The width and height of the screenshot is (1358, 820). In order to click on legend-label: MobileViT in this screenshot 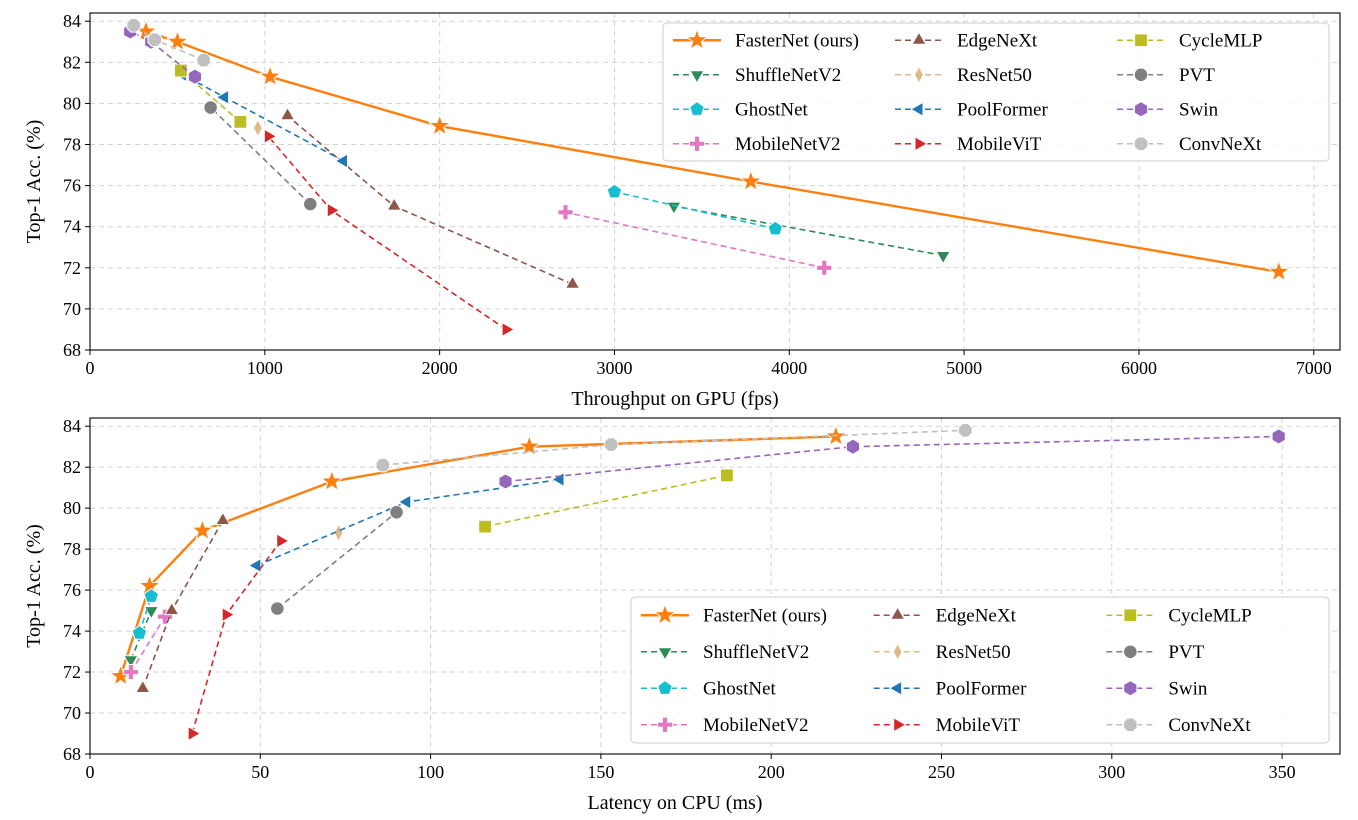, I will do `click(999, 144)`.